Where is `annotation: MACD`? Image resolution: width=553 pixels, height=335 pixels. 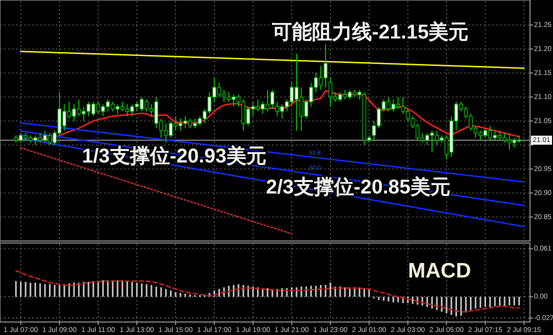
annotation: MACD is located at coordinates (439, 271).